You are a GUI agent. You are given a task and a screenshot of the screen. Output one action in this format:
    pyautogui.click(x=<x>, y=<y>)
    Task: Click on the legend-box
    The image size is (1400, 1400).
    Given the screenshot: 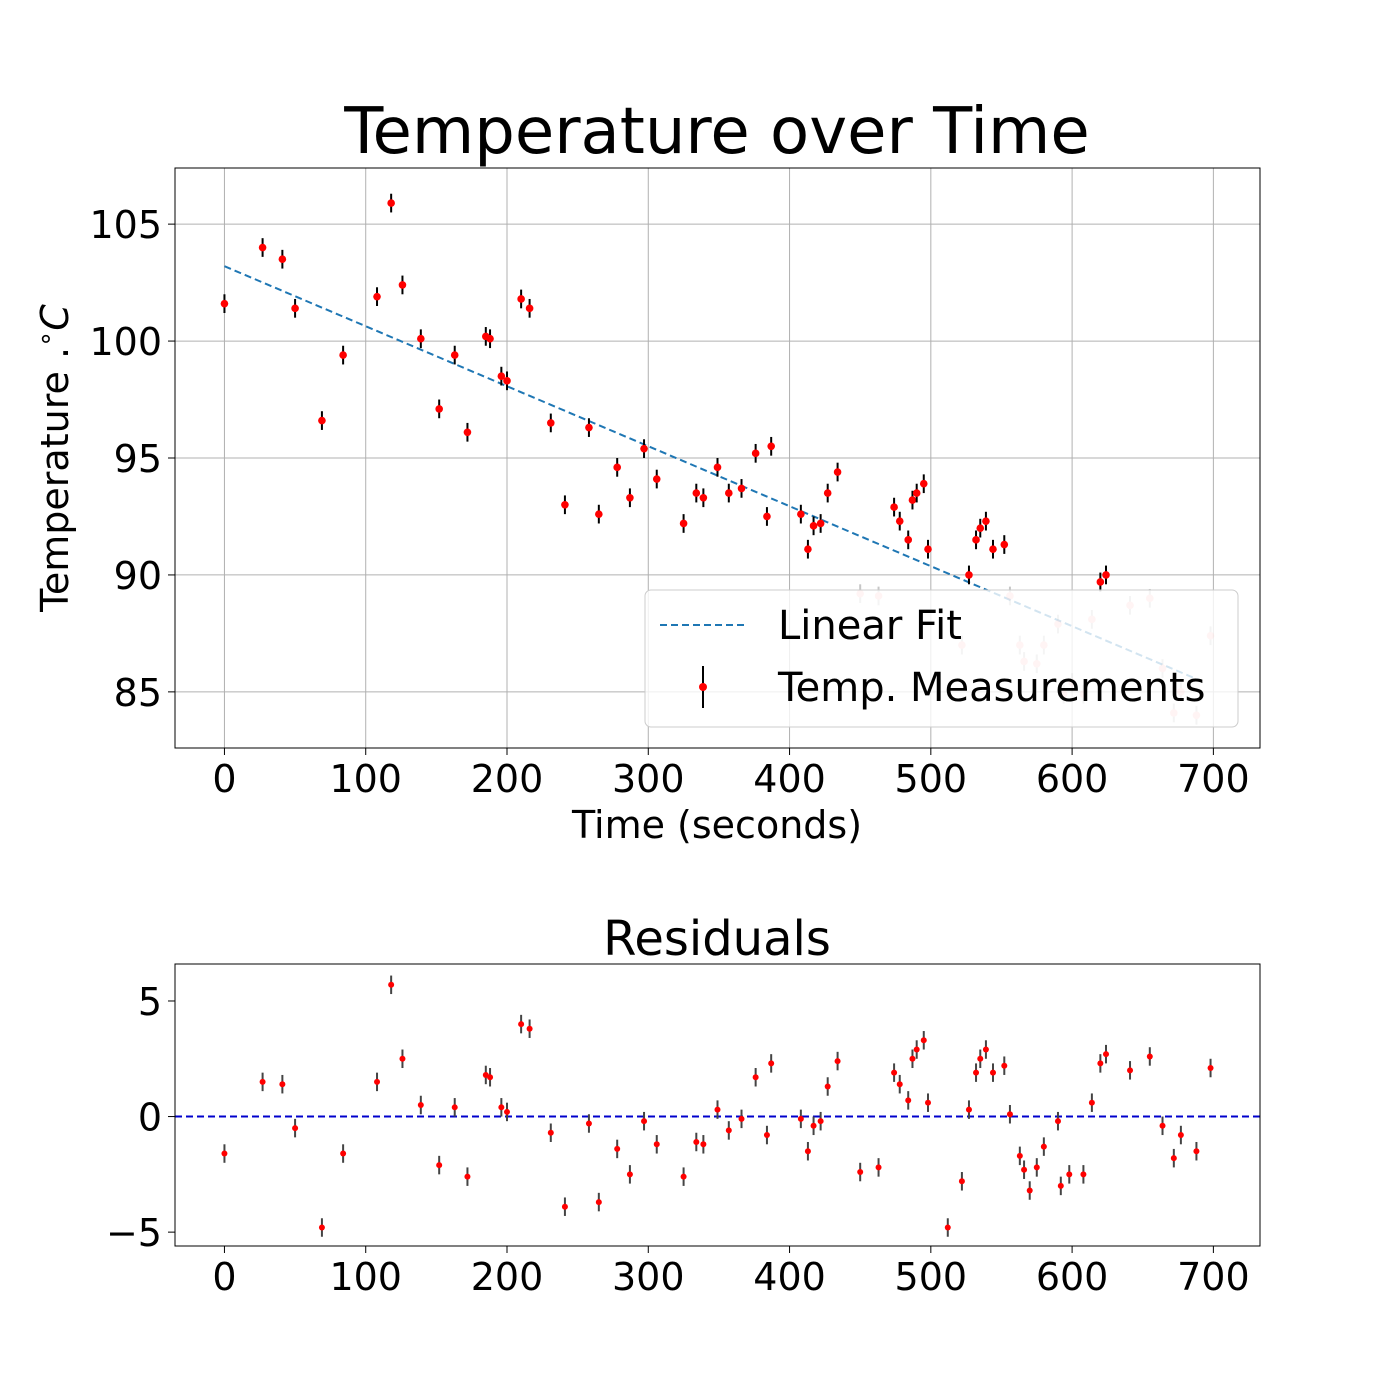 What is the action you would take?
    pyautogui.click(x=941, y=658)
    